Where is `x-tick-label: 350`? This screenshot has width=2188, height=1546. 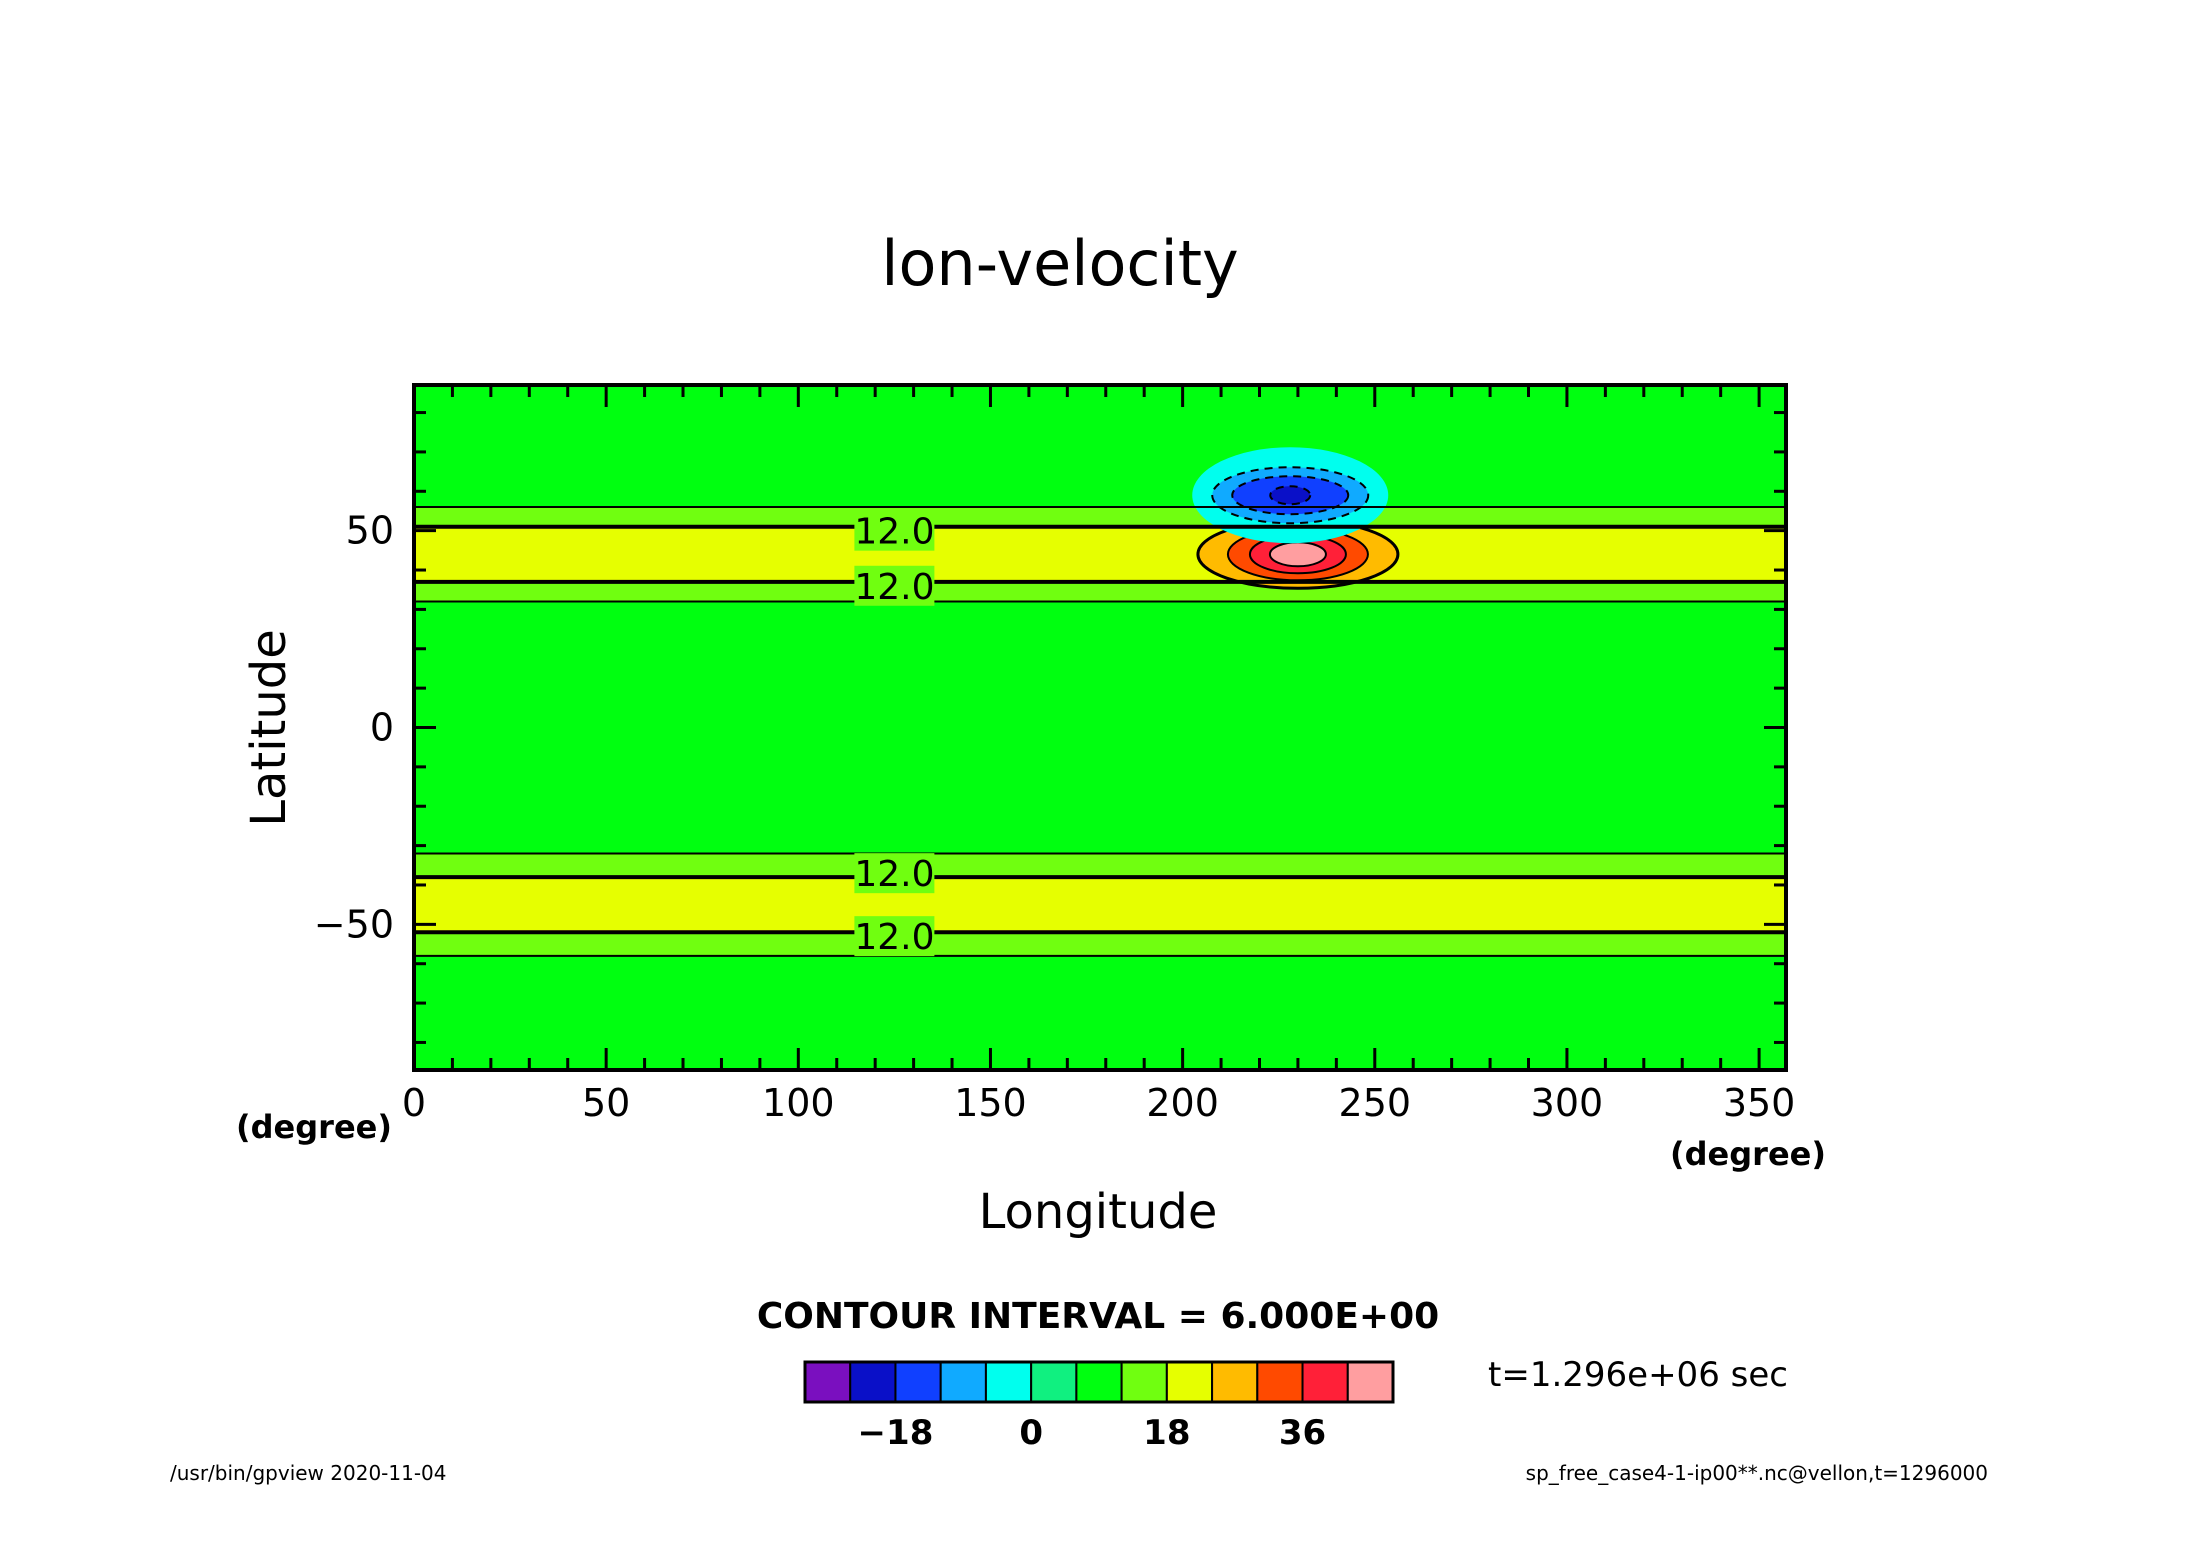
x-tick-label: 350 is located at coordinates (1759, 1103).